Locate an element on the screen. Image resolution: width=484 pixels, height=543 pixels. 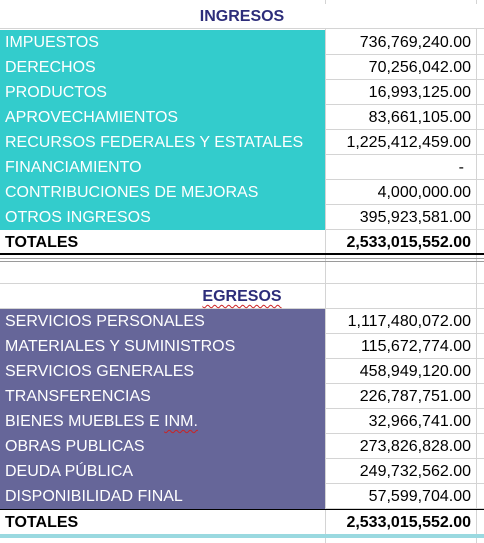
egresos-totals-row: TOTALES 2,533,015,552.00 is located at coordinates (242, 521).